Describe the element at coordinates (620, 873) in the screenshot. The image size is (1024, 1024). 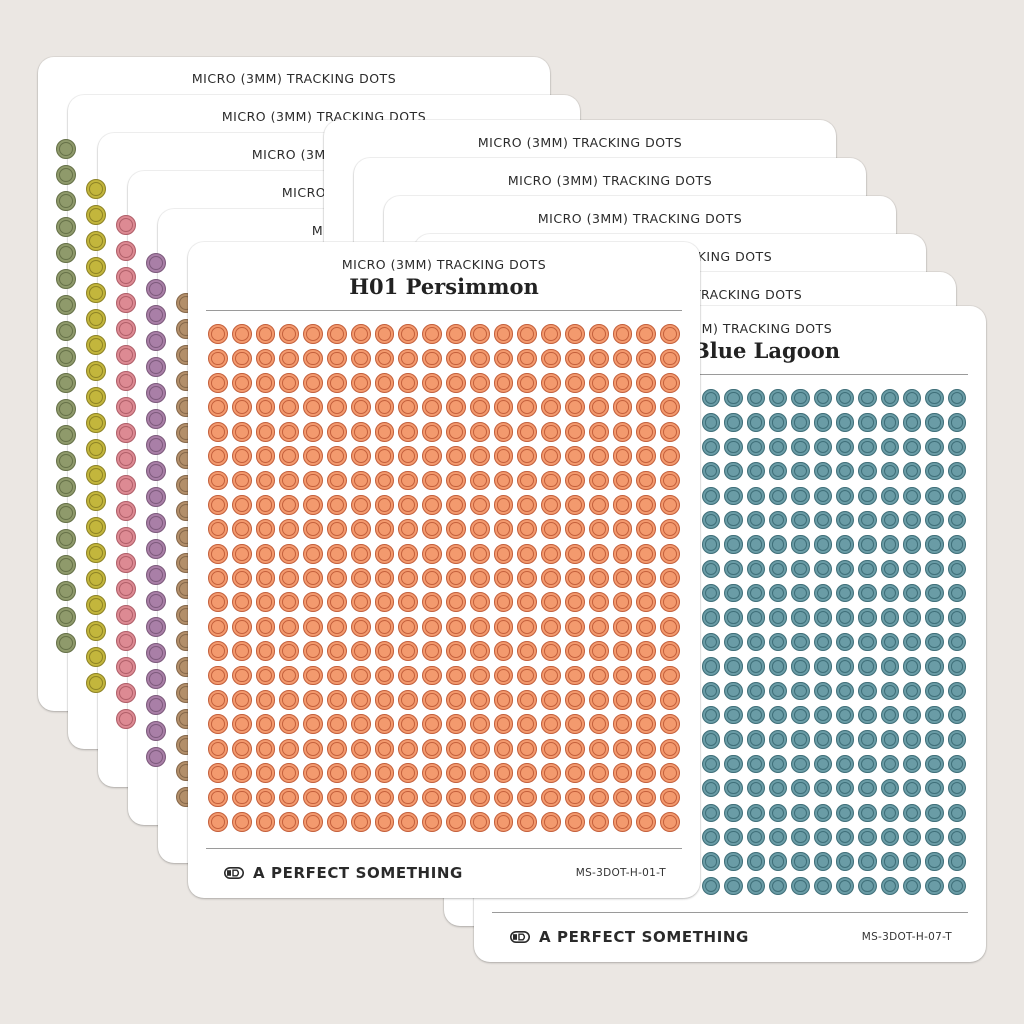
I see `sku-code: MS-3DOT-H-01-T` at that location.